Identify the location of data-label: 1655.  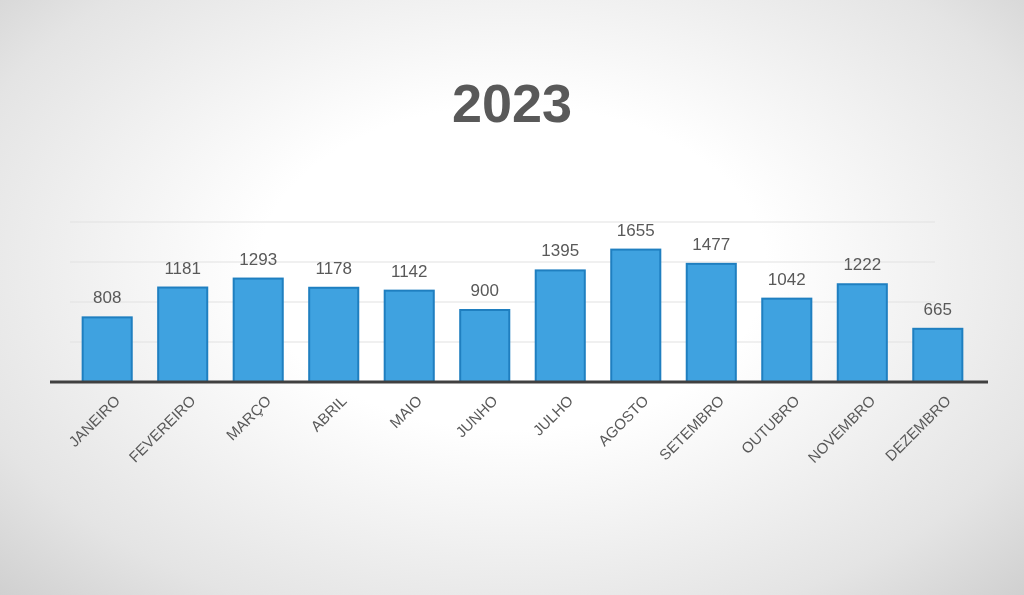
(635, 230).